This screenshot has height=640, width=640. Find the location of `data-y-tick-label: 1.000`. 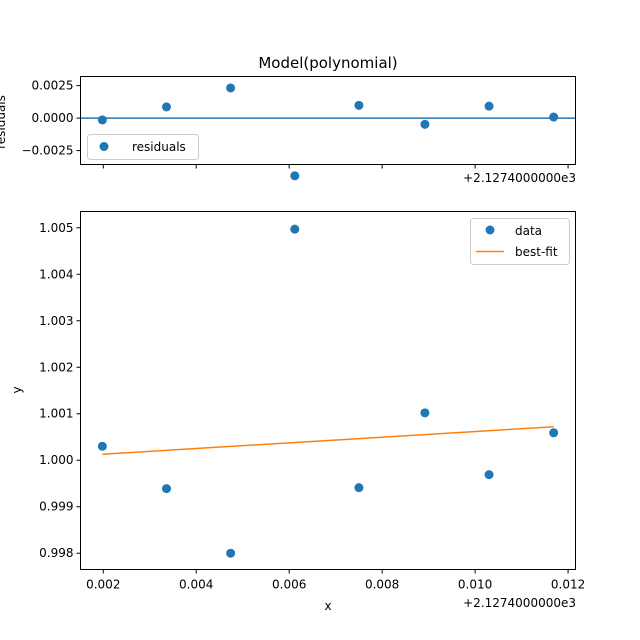

data-y-tick-label: 1.000 is located at coordinates (56, 460).